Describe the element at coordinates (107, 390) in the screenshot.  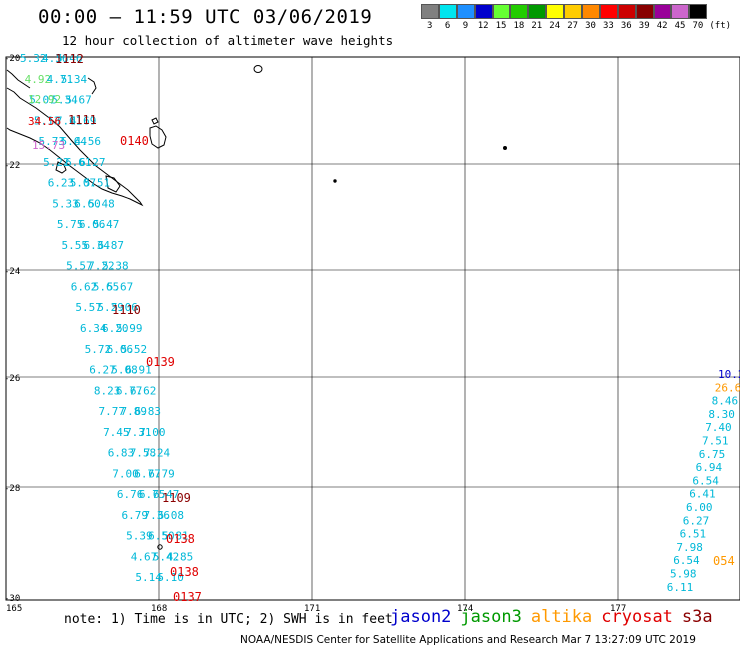
I see `wave-height-label: 8.23` at that location.